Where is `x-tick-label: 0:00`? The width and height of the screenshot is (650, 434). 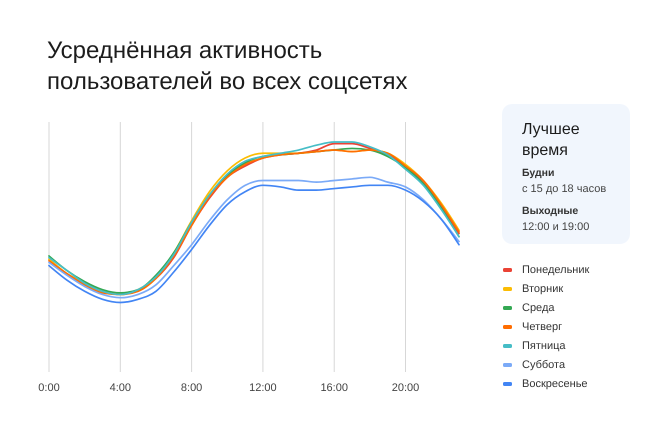 x-tick-label: 0:00 is located at coordinates (49, 388).